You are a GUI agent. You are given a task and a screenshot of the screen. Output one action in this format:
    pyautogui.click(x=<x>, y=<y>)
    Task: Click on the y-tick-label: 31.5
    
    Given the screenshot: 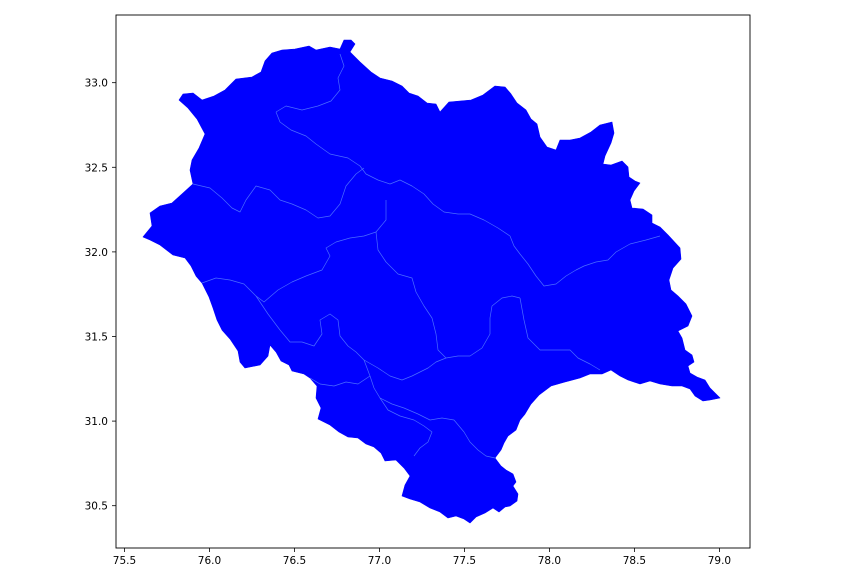 What is the action you would take?
    pyautogui.click(x=96, y=337)
    